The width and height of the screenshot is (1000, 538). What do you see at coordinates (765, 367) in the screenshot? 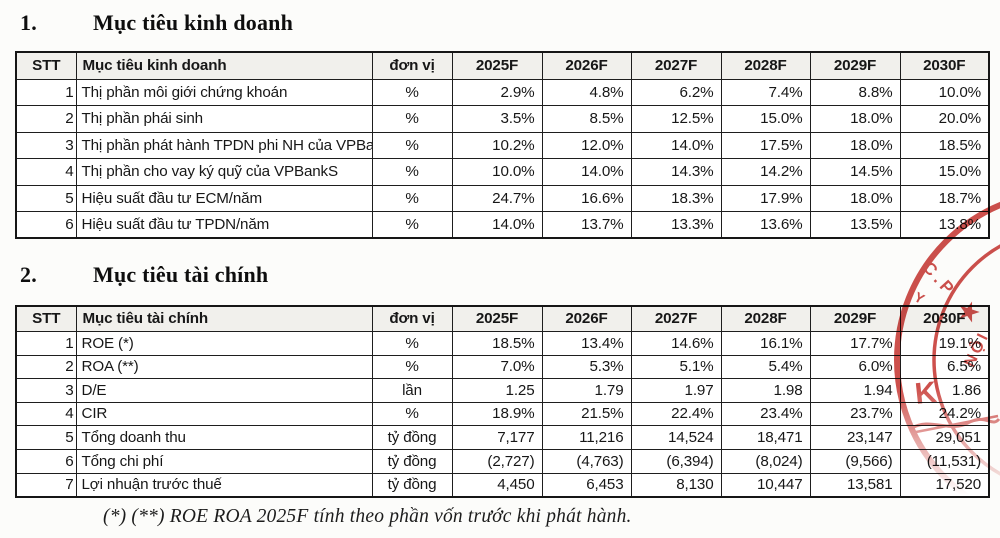
I see `cell-value: 5.4%` at bounding box center [765, 367].